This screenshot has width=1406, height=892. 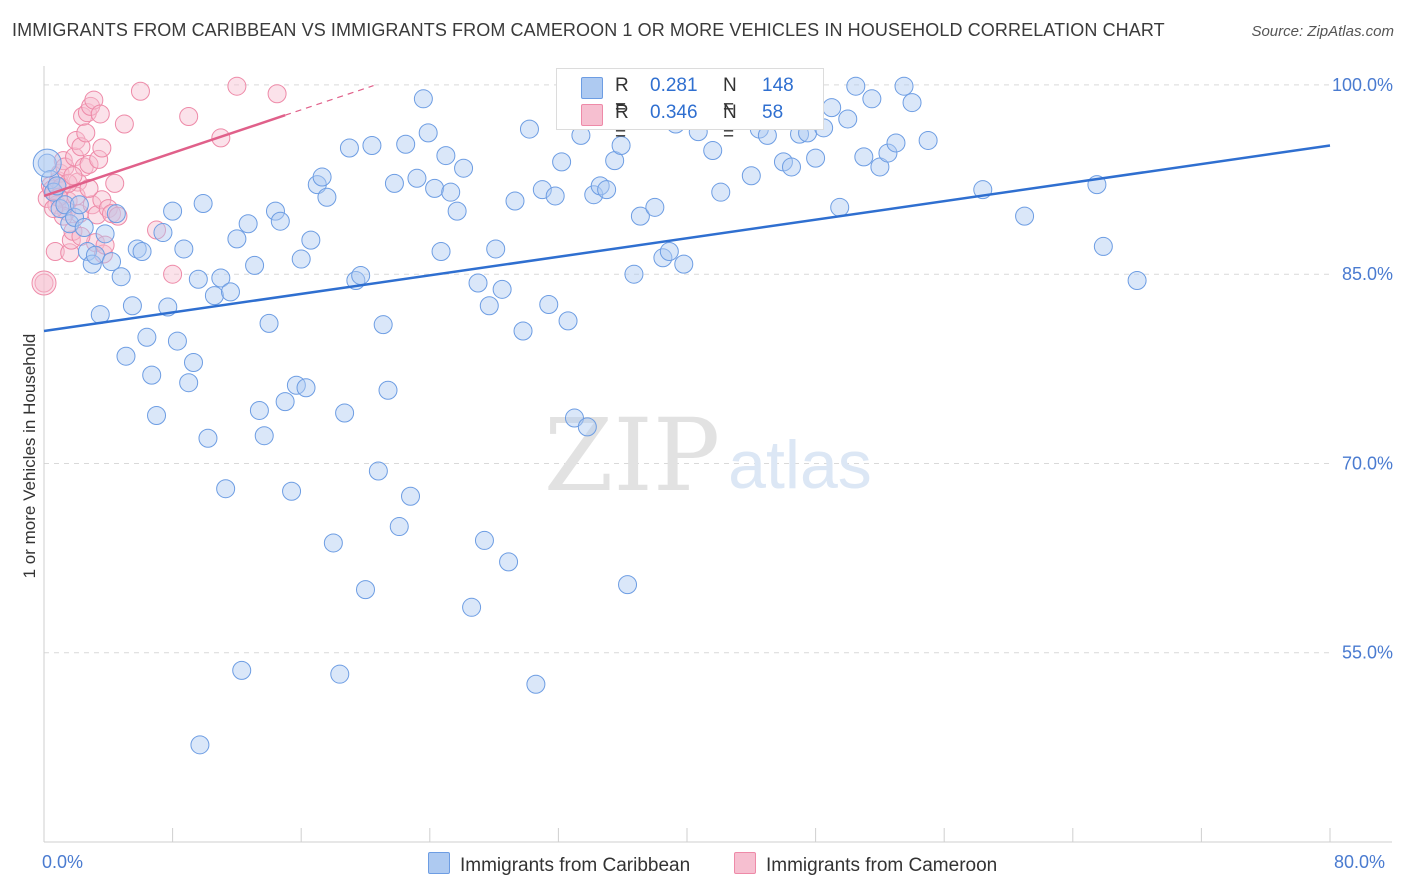 I want to click on bottom-legend-swatch-pink, so click(x=745, y=863).